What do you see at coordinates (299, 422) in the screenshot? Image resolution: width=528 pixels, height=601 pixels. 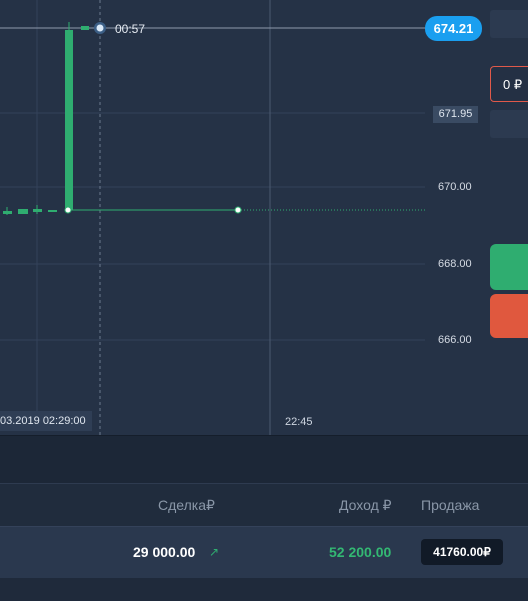 I see `time-axis-label: 22:45` at bounding box center [299, 422].